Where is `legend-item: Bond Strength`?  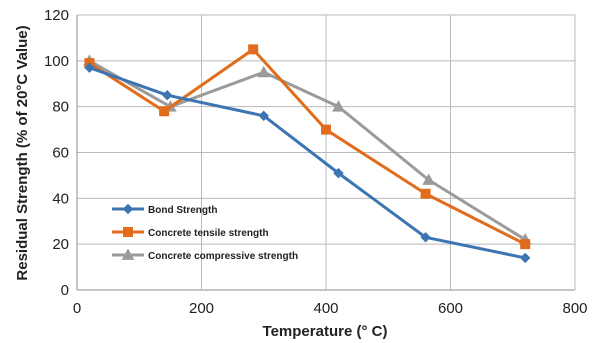 legend-item: Bond Strength is located at coordinates (164, 209).